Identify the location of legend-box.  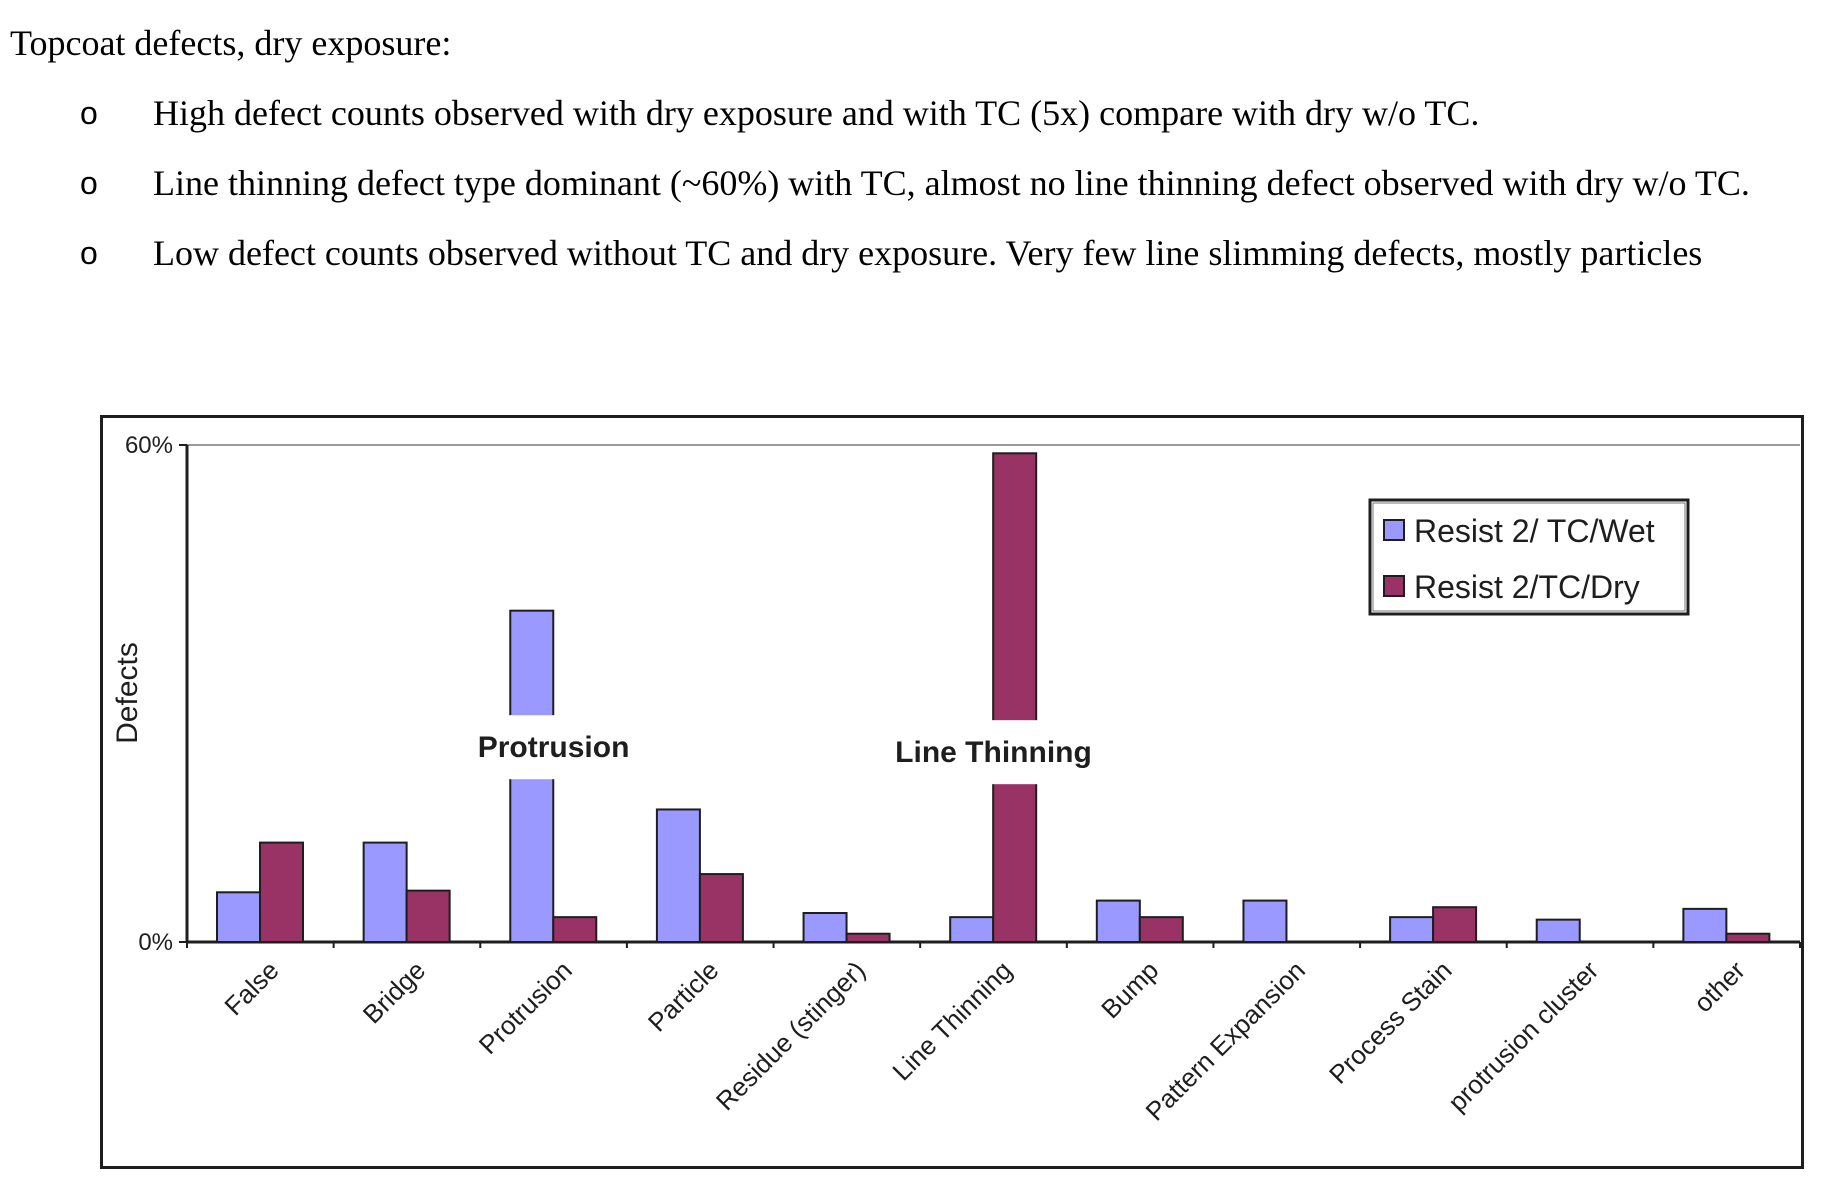
(1529, 557).